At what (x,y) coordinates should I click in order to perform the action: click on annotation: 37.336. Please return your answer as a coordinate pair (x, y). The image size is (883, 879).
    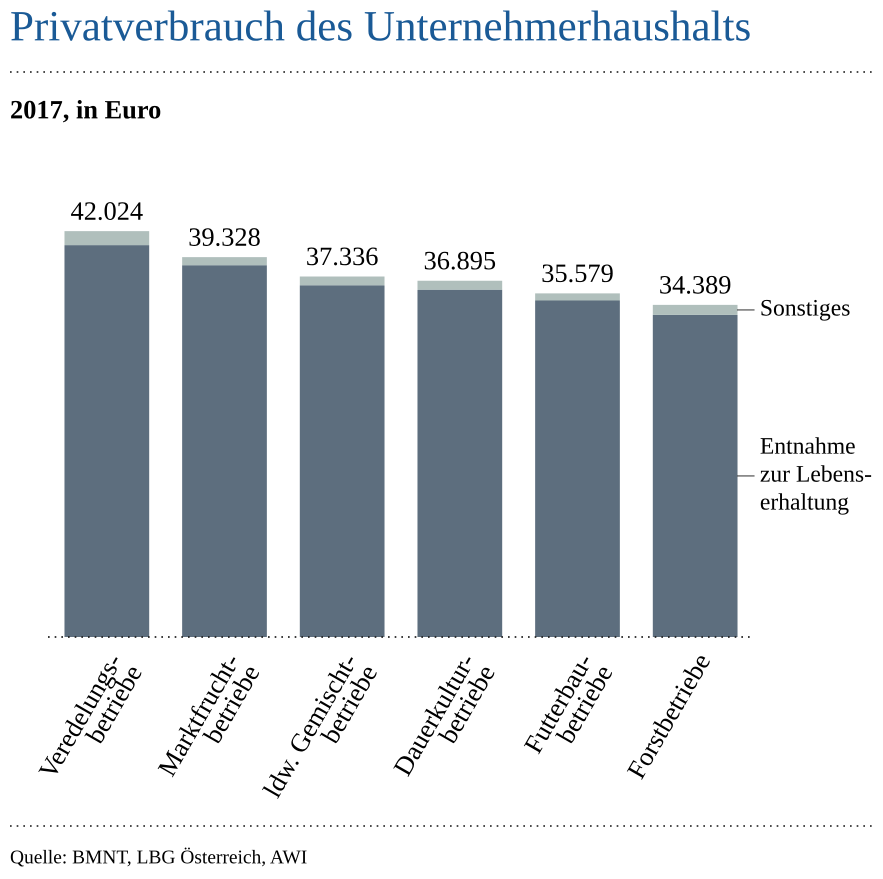
    Looking at the image, I should click on (342, 257).